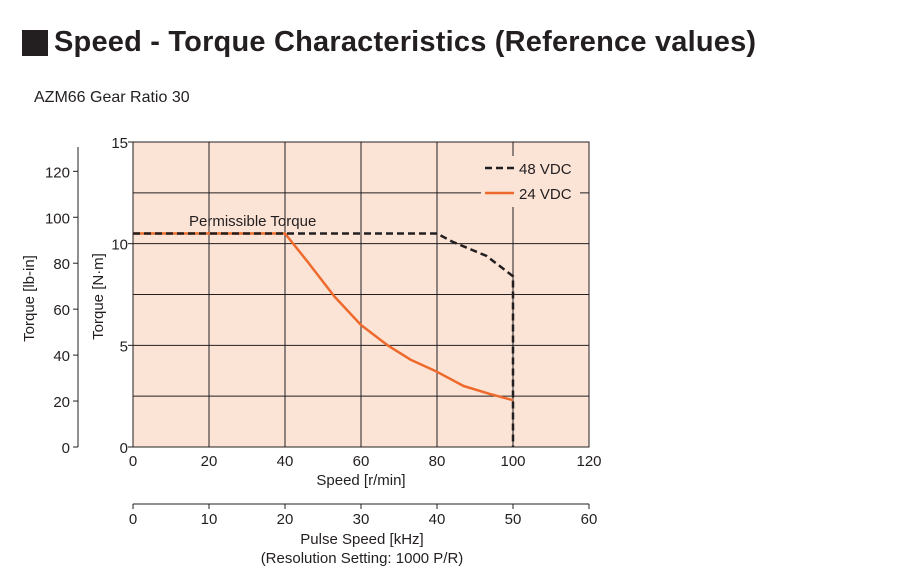  Describe the element at coordinates (513, 519) in the screenshot. I see `x2-tick-label: 50` at that location.